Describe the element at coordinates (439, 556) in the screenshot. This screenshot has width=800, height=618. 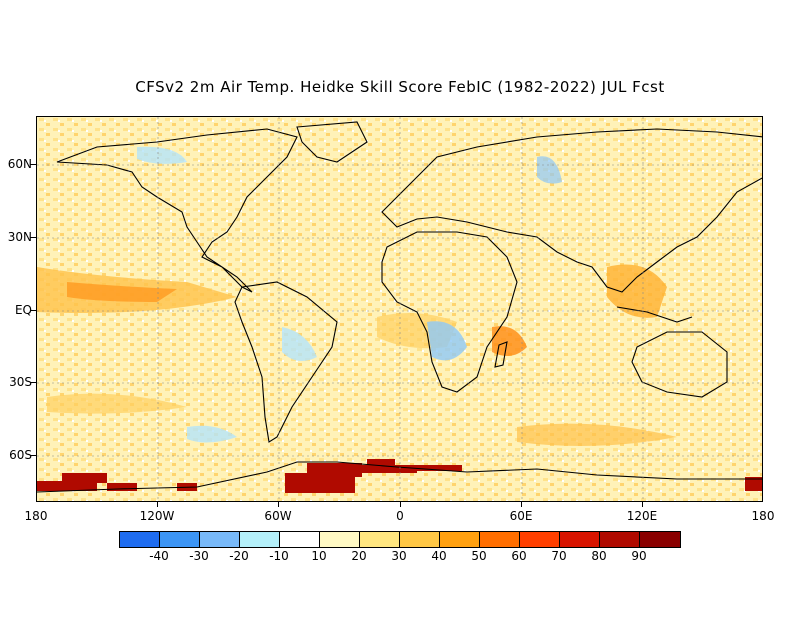
I see `colorbar-label: 40` at that location.